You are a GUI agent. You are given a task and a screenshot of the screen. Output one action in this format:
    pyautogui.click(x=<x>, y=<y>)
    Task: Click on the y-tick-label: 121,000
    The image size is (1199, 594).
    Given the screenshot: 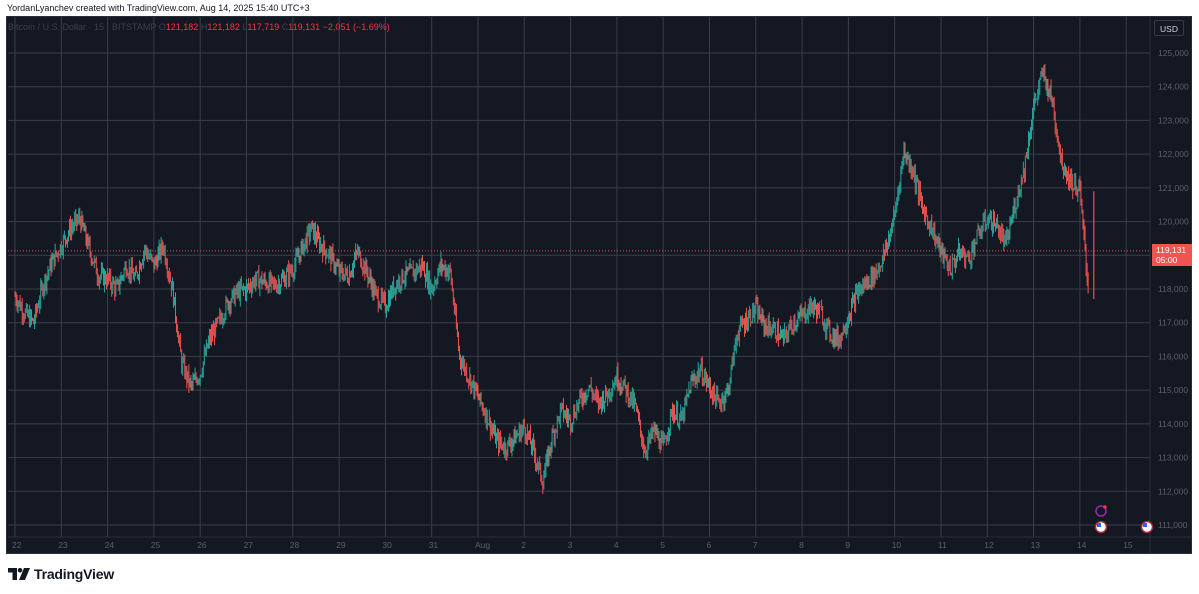 What is the action you would take?
    pyautogui.click(x=1173, y=188)
    